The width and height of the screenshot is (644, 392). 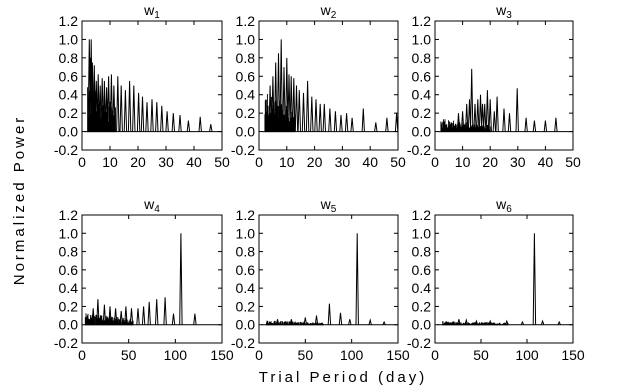 I want to click on panel-title-subscript: 4, so click(x=157, y=209).